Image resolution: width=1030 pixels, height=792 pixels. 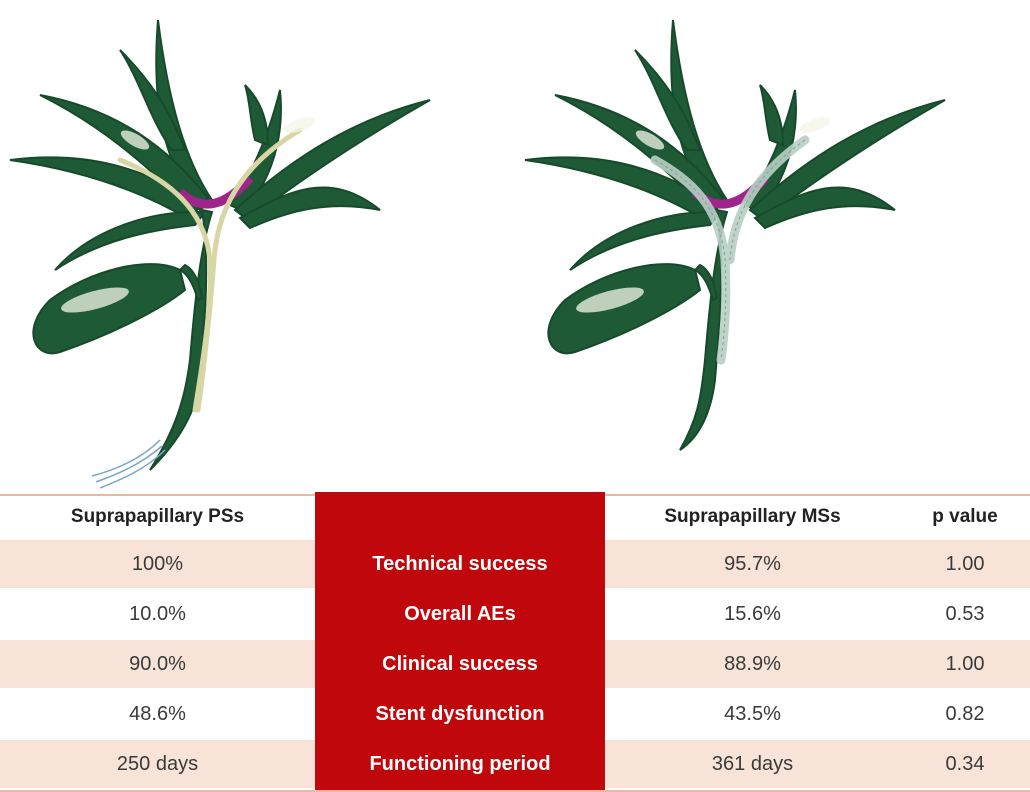 I want to click on p-value: 0.34, so click(x=965, y=763).